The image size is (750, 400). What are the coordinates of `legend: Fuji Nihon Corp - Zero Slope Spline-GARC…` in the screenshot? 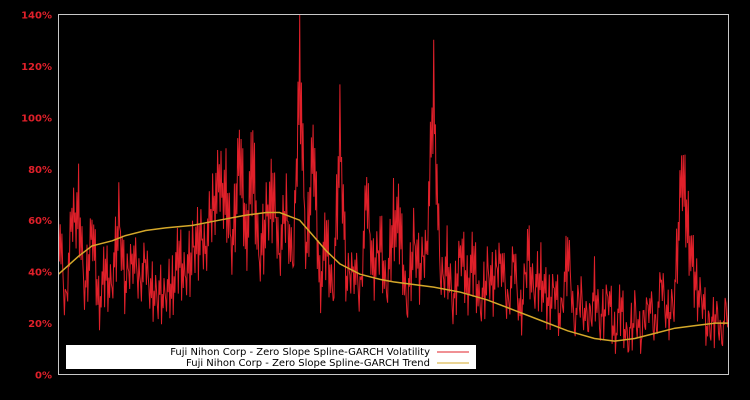 It's located at (271, 357).